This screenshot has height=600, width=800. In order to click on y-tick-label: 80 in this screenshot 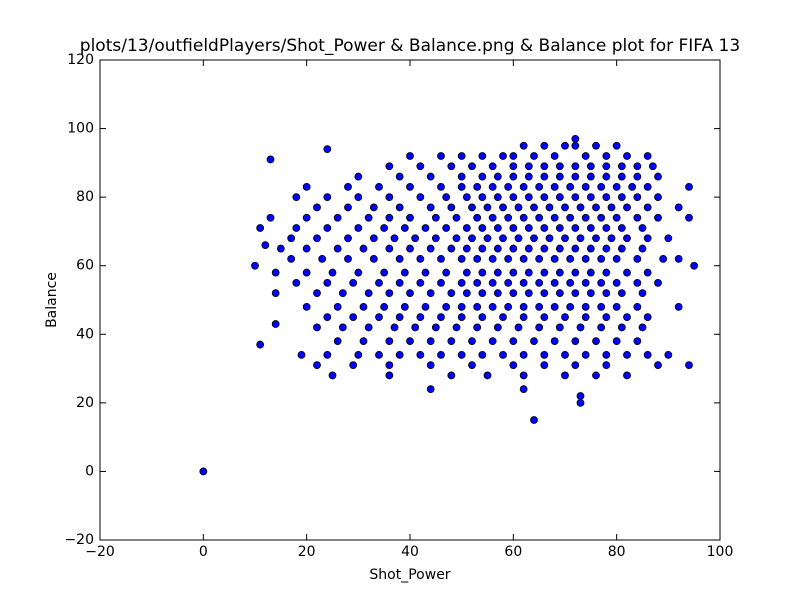, I will do `click(85, 197)`.